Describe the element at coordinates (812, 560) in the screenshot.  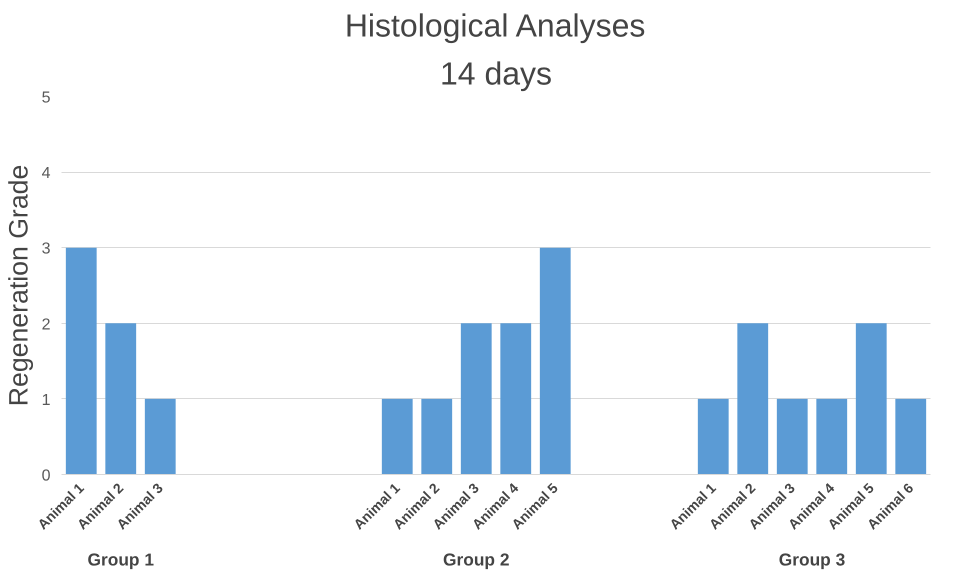
I see `text: Group 3` at that location.